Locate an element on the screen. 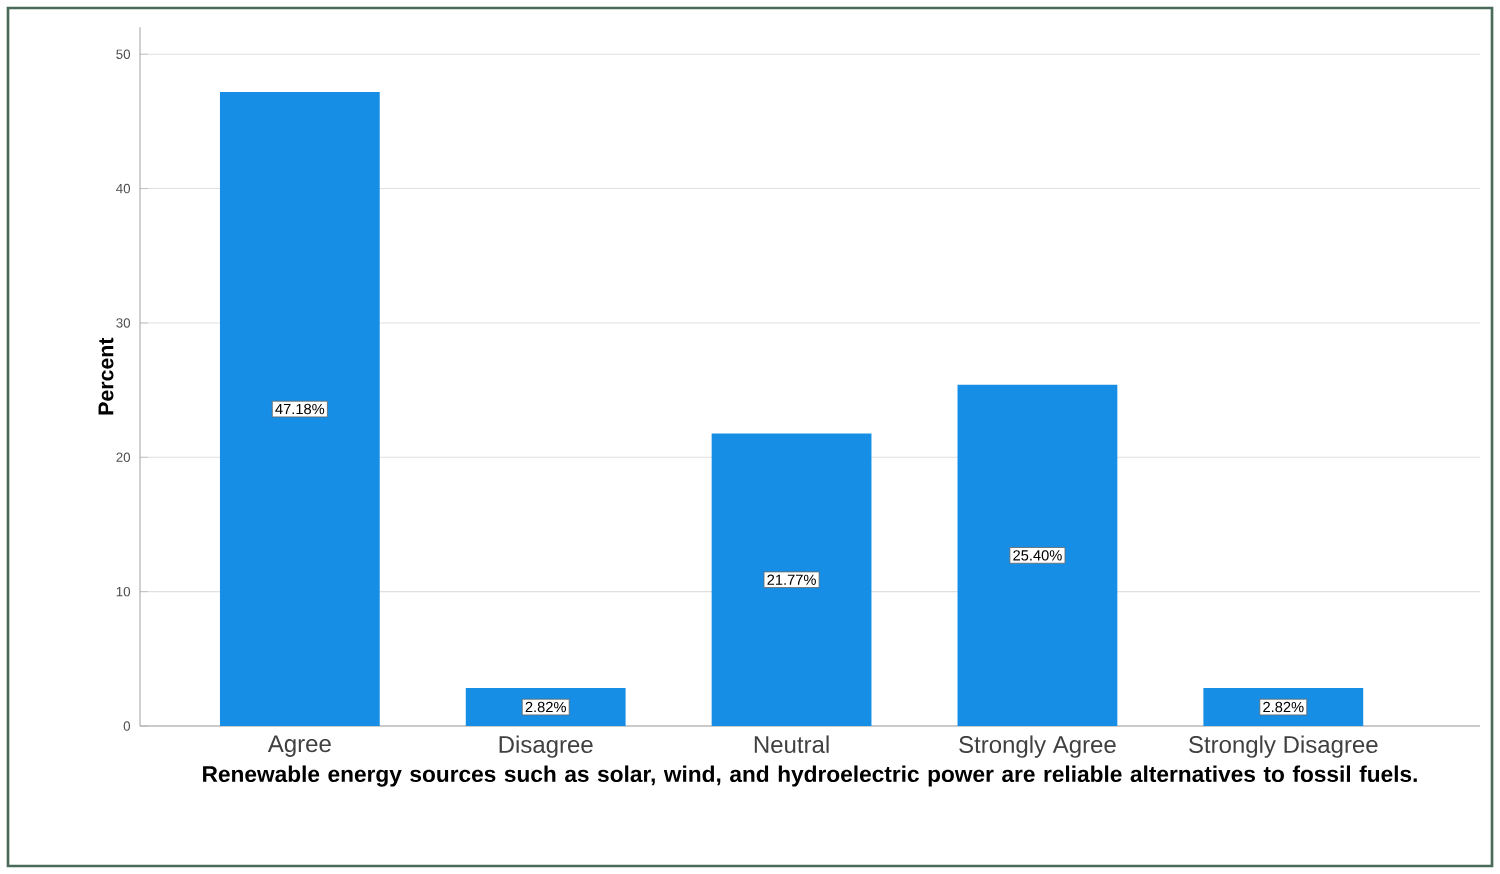 This screenshot has width=1500, height=874. y-axis-title: Percent is located at coordinates (106, 376).